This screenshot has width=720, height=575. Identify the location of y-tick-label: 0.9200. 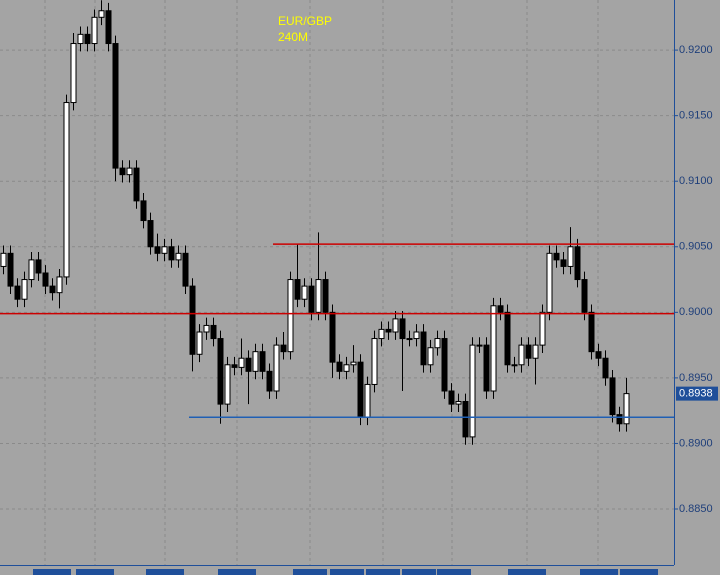
(696, 50).